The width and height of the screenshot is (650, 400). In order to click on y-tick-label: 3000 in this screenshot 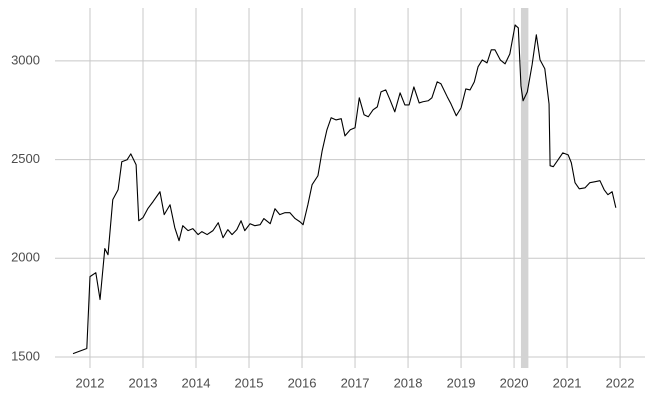, I will do `click(25, 59)`.